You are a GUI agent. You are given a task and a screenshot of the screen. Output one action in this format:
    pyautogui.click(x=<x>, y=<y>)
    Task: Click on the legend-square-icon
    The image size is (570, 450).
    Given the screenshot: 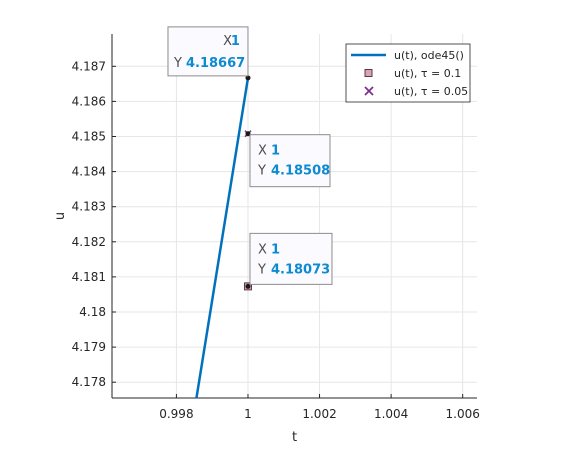 What is the action you would take?
    pyautogui.click(x=368, y=73)
    